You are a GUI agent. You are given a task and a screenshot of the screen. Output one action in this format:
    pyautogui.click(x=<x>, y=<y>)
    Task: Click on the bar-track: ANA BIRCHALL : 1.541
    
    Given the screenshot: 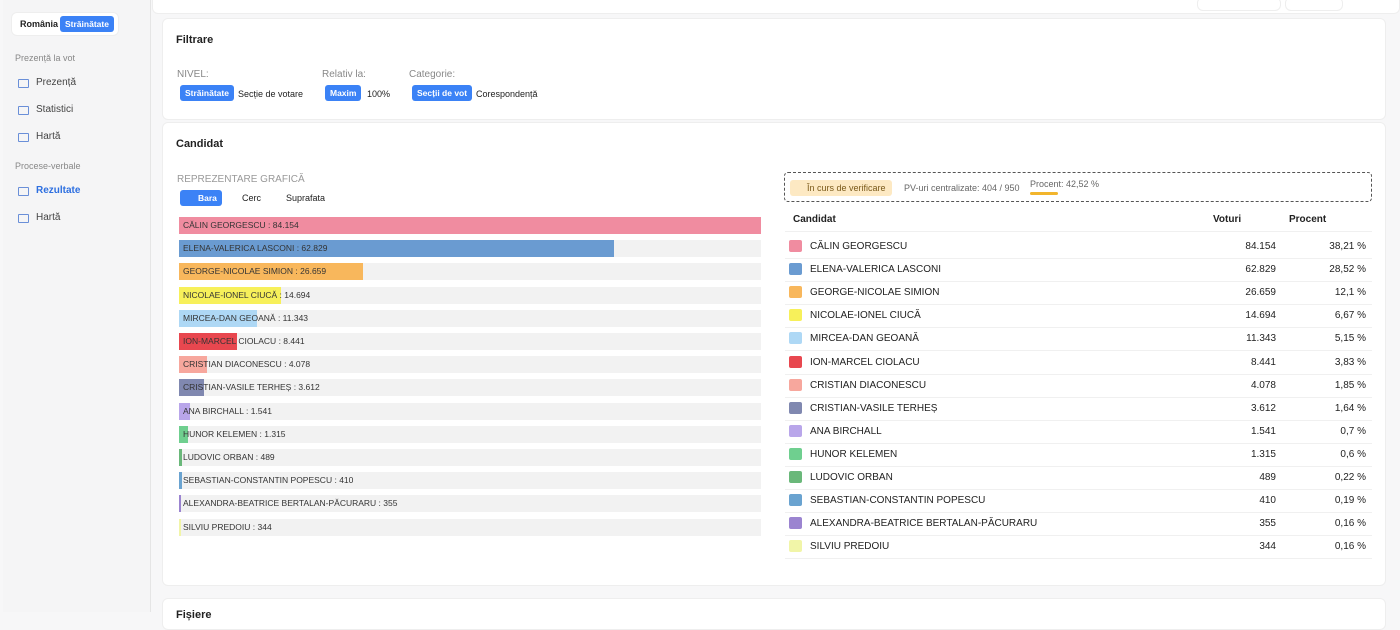 What is the action you would take?
    pyautogui.click(x=470, y=411)
    